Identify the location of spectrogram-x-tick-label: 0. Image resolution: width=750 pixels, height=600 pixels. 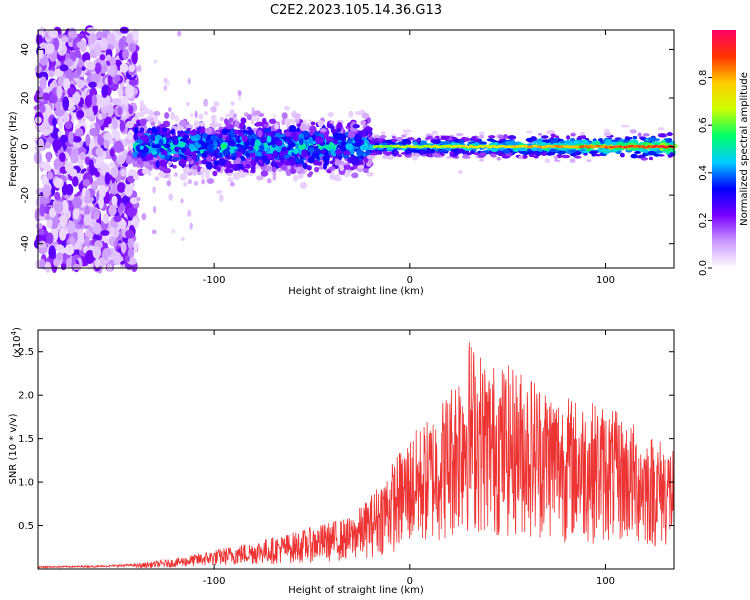
(410, 280).